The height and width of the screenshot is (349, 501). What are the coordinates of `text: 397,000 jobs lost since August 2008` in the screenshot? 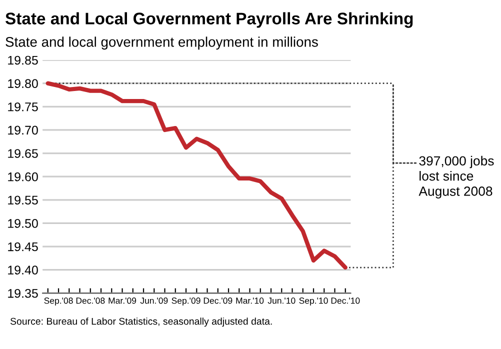 It's located at (456, 177).